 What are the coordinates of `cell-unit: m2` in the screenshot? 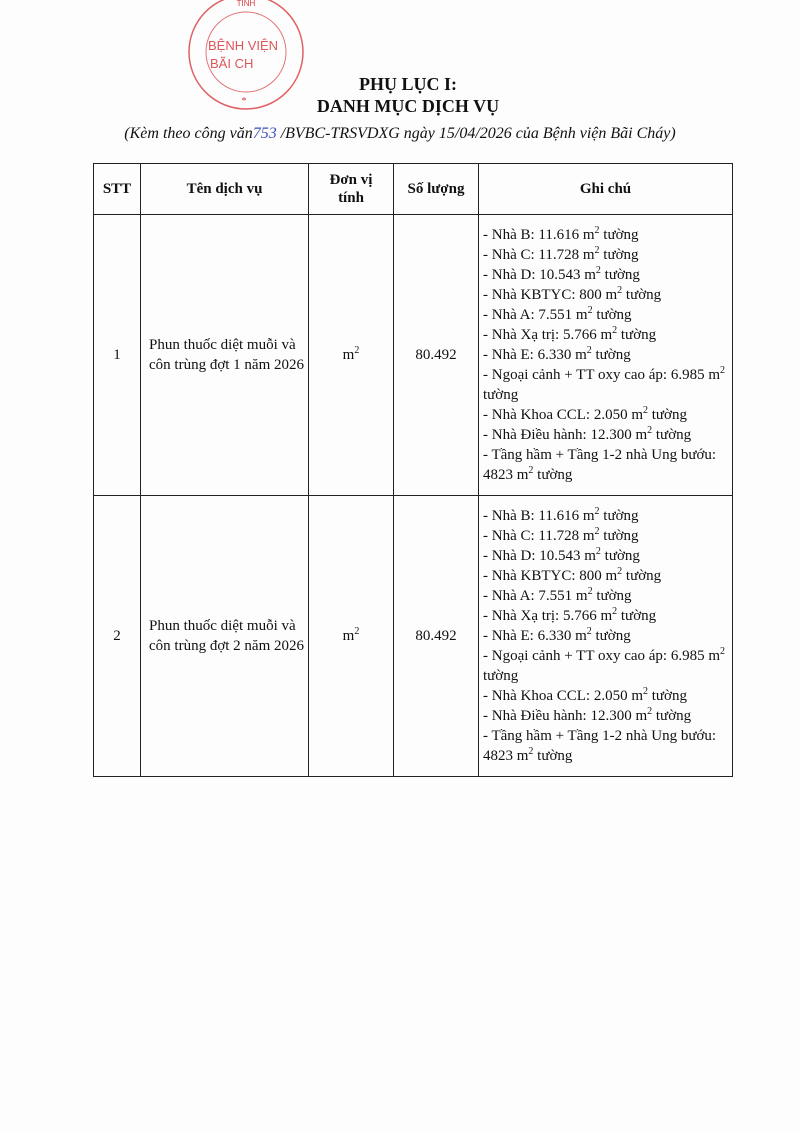 It's located at (351, 636).